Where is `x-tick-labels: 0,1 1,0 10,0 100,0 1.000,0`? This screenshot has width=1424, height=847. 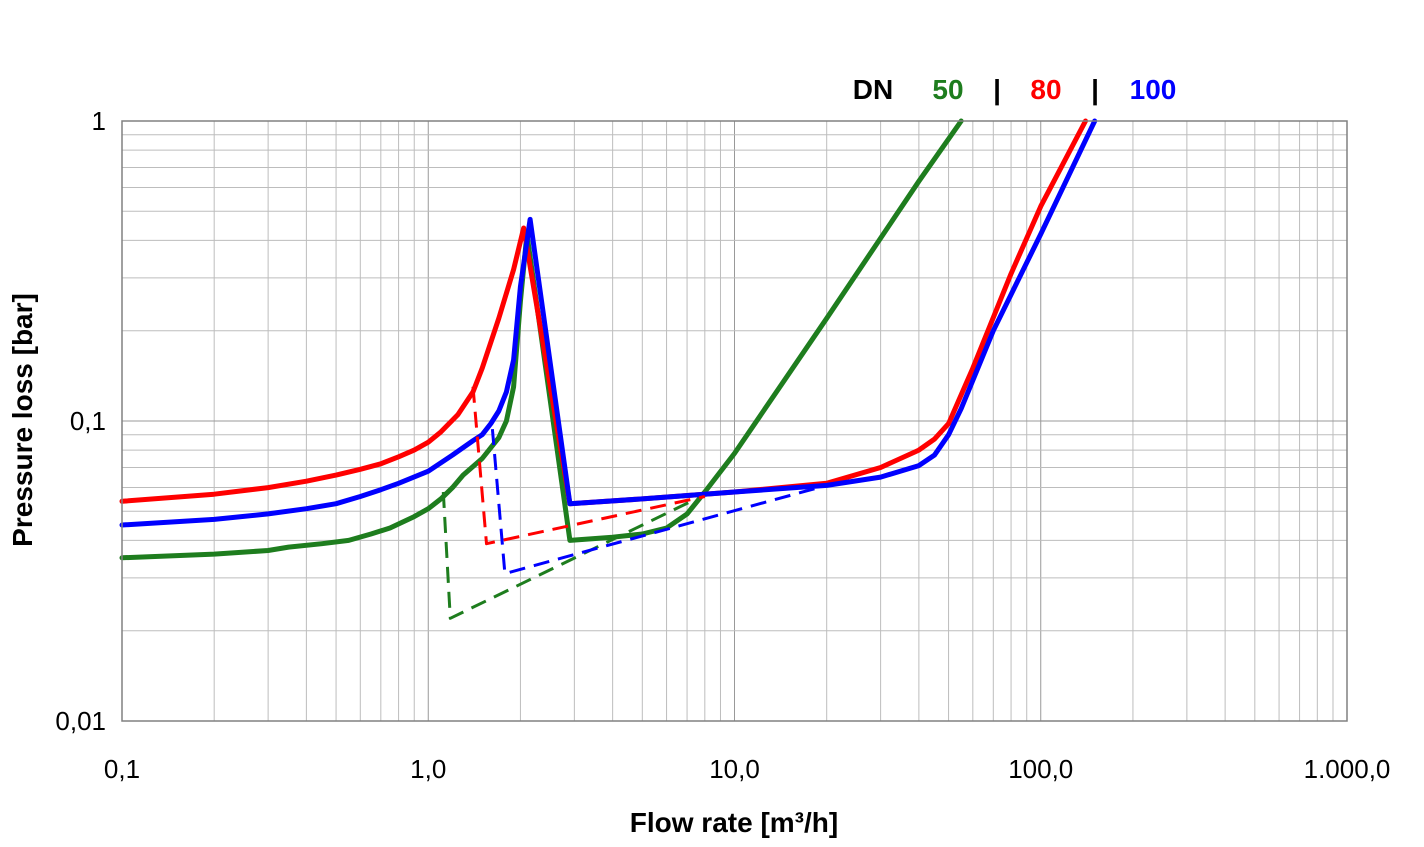 x-tick-labels: 0,1 1,0 10,0 100,0 1.000,0 is located at coordinates (747, 769).